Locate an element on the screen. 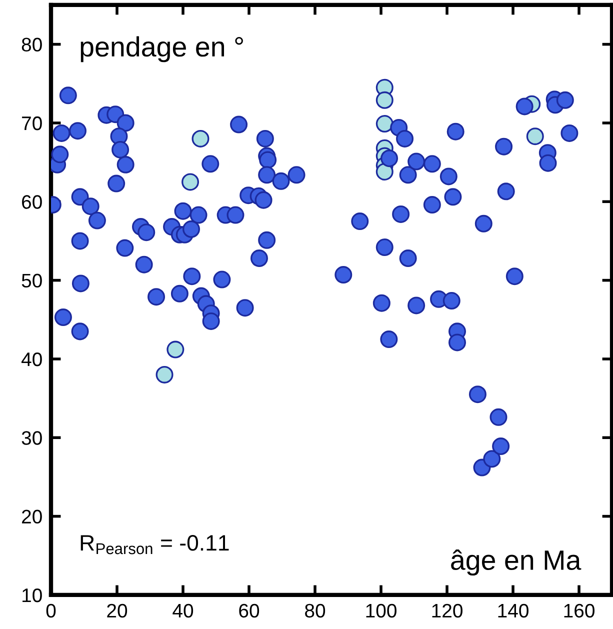 The height and width of the screenshot is (629, 613). annotation: R$_{Pearson}$ = -0.11 is located at coordinates (154, 544).